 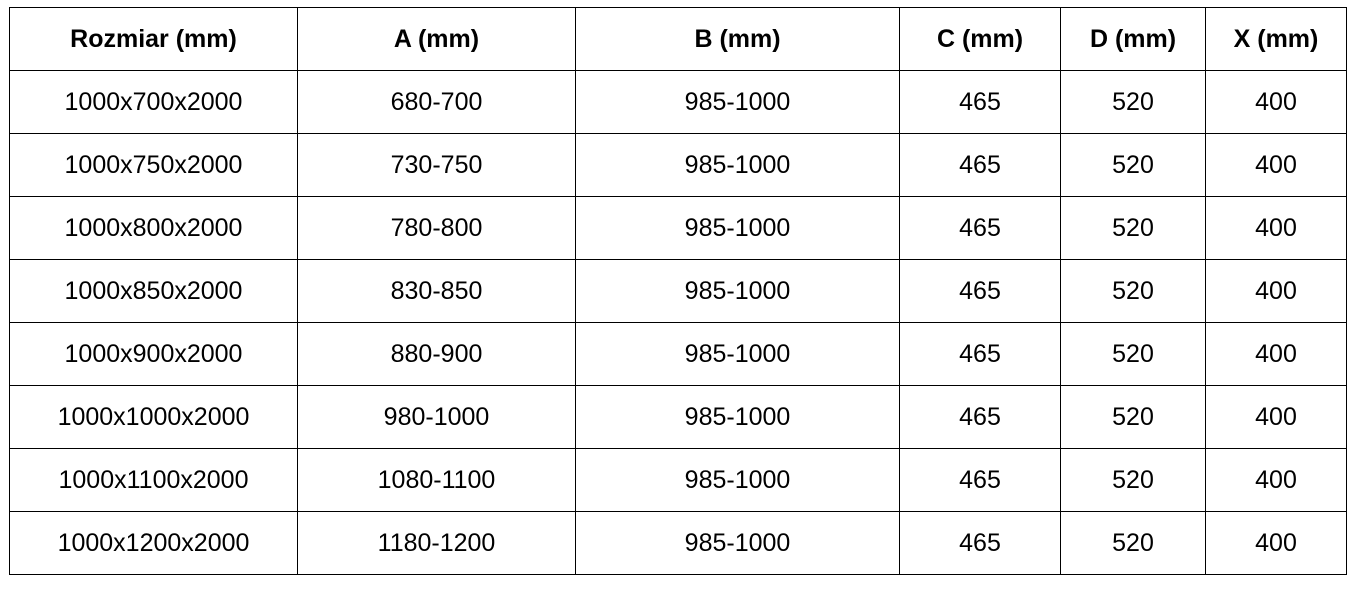 What do you see at coordinates (436, 291) in the screenshot?
I see `table-cell: 830-850` at bounding box center [436, 291].